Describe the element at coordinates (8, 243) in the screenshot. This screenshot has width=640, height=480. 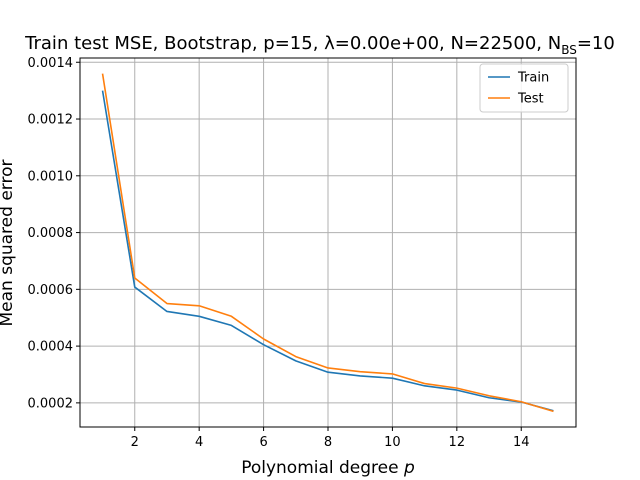
I see `y-axis-label: Mean squared error` at that location.